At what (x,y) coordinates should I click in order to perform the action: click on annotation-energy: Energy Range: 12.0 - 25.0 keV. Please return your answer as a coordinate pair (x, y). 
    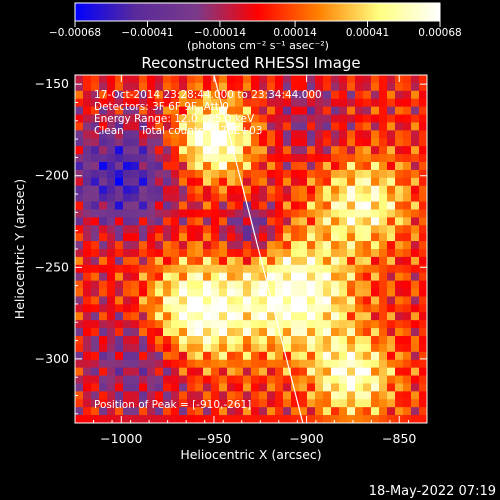
    Looking at the image, I should click on (174, 119).